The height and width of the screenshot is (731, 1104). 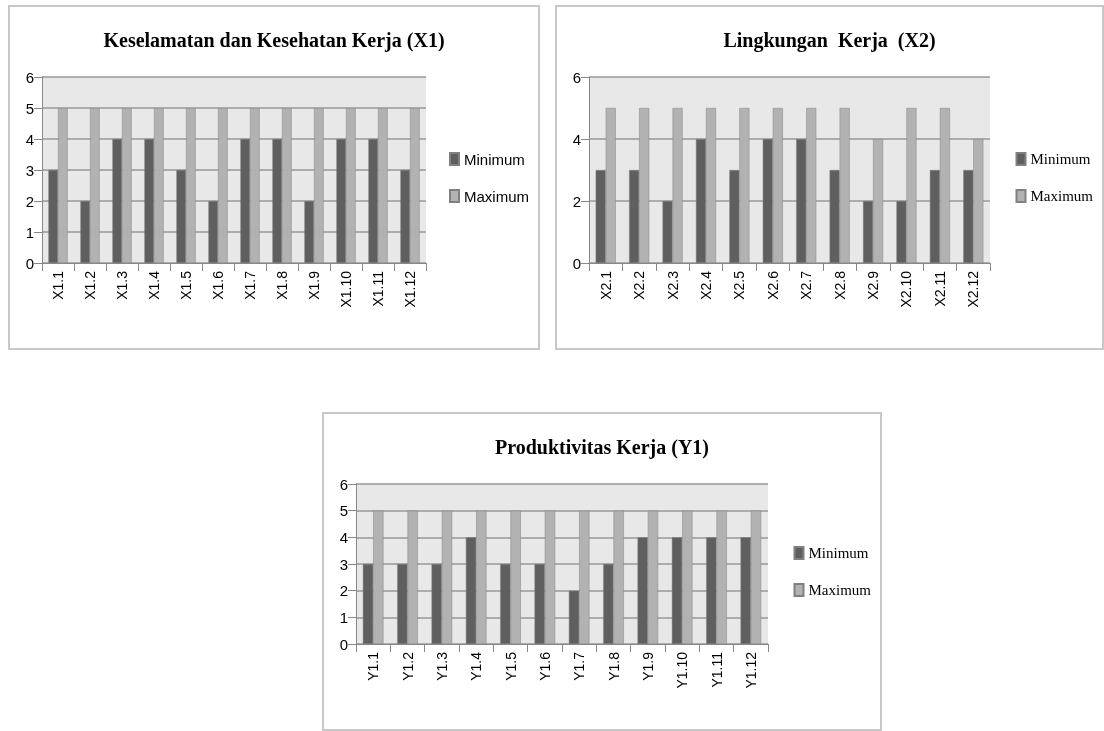 I want to click on chart-title: Keselamatan dan Kesehatan Kerja (X1), so click(x=274, y=40).